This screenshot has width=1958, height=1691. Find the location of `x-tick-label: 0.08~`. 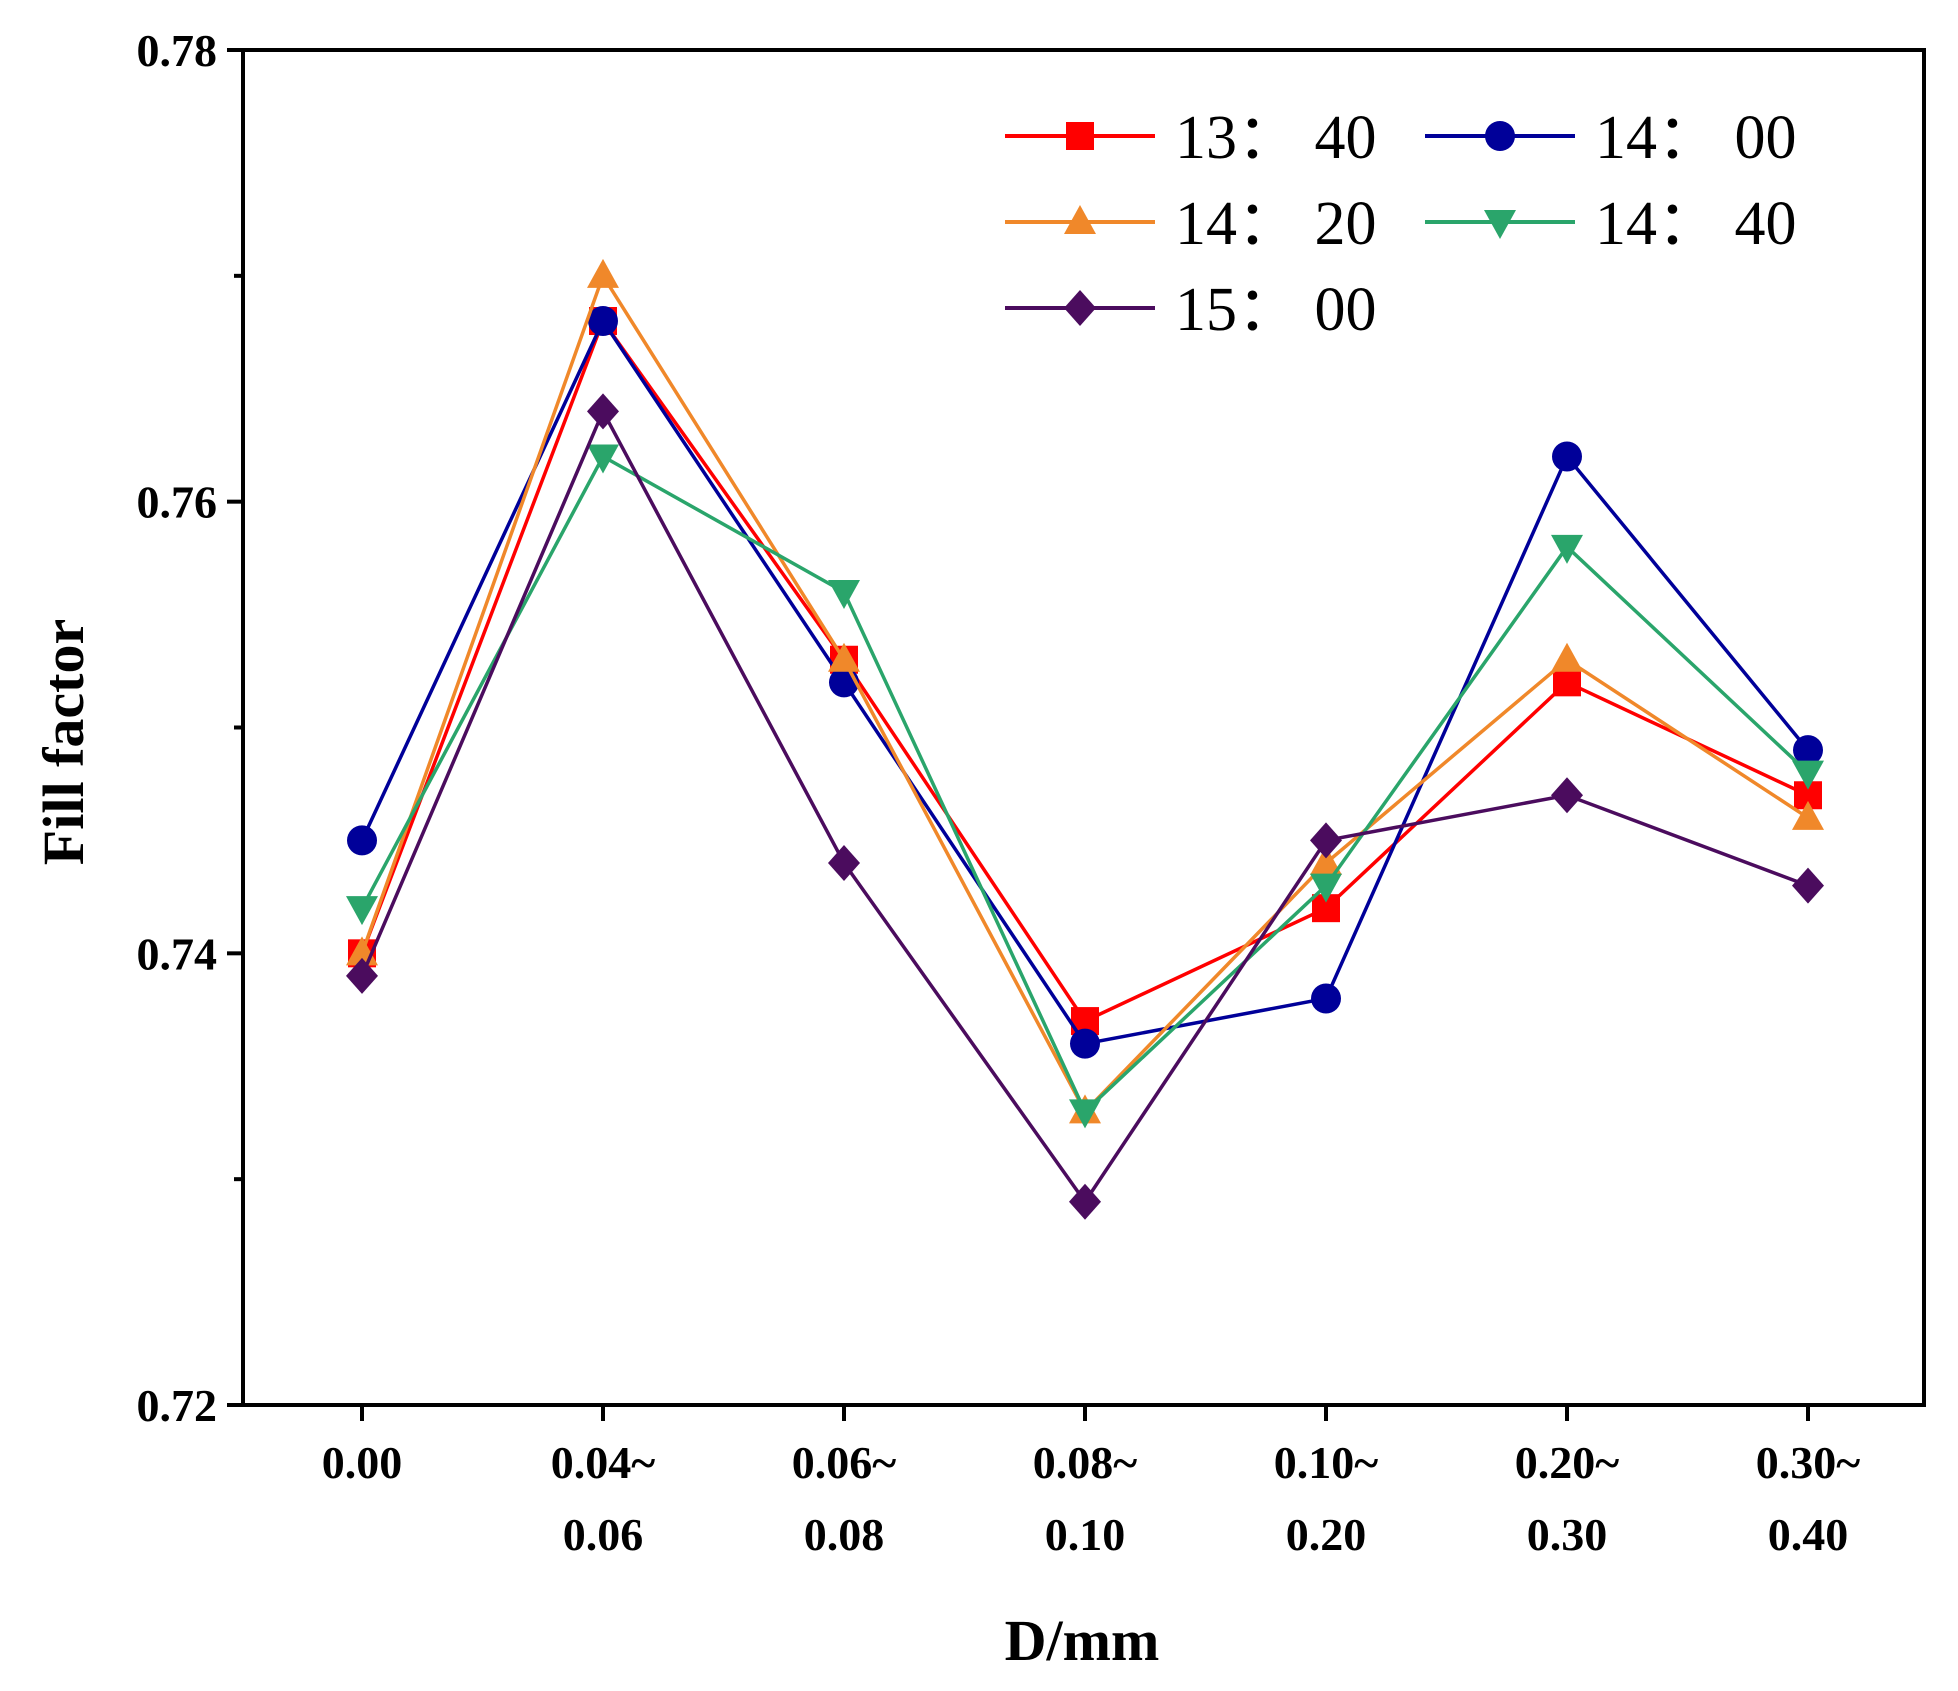

x-tick-label: 0.08~ is located at coordinates (1085, 1462).